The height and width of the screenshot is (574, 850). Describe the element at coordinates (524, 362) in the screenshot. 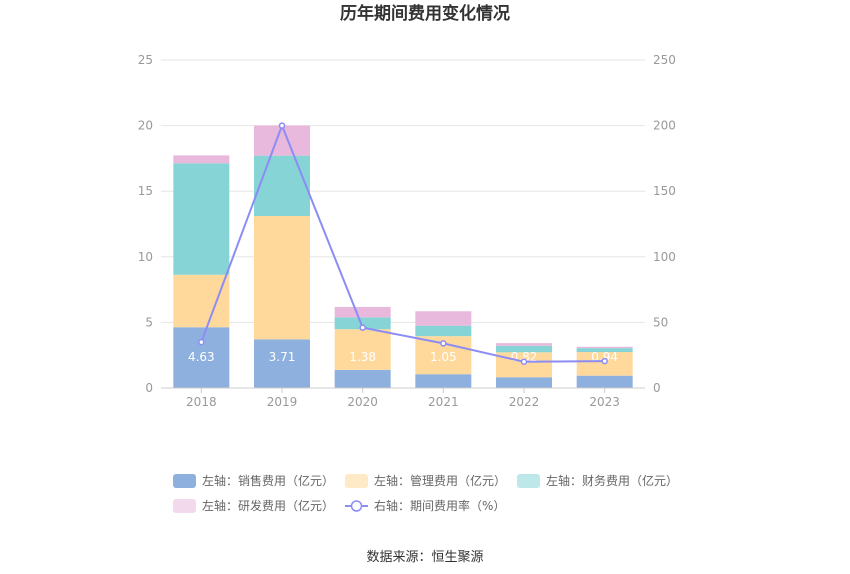

I see `expense-rate-point-2022` at that location.